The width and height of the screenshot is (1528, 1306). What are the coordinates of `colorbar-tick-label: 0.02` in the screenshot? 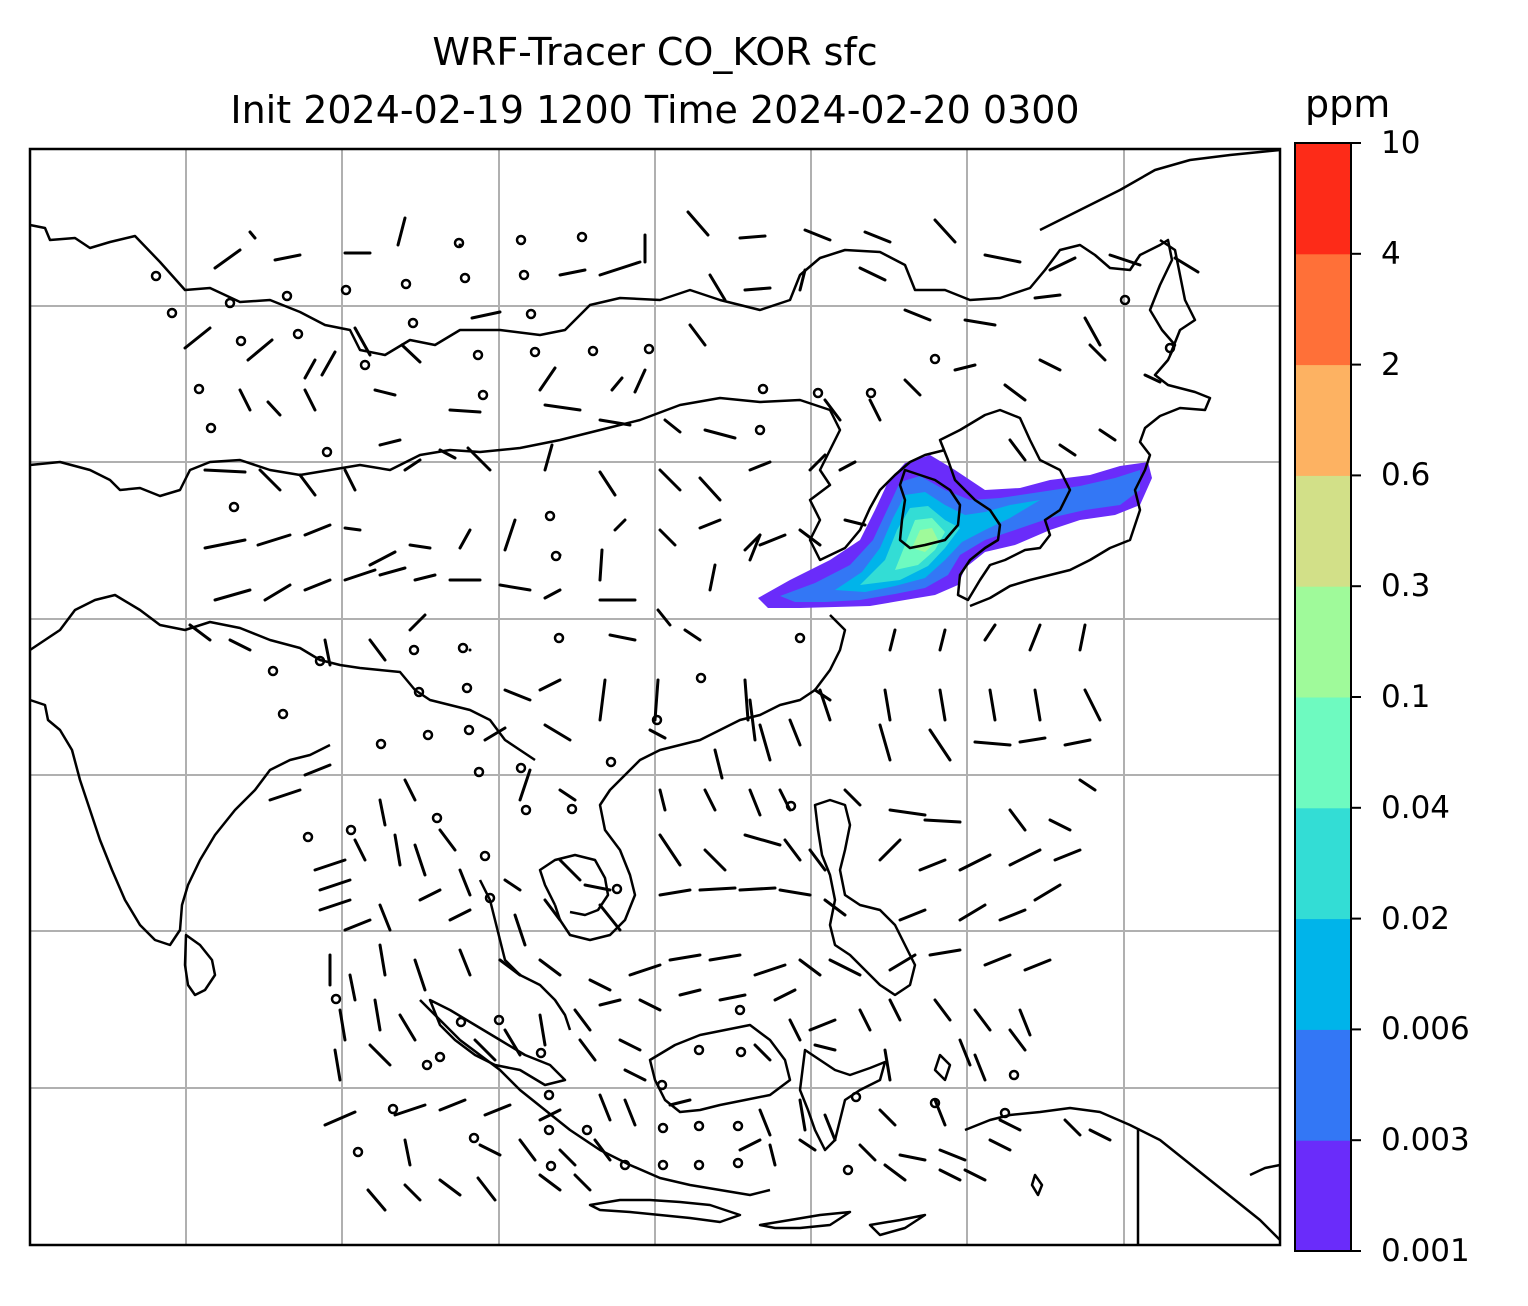 It's located at (1416, 918).